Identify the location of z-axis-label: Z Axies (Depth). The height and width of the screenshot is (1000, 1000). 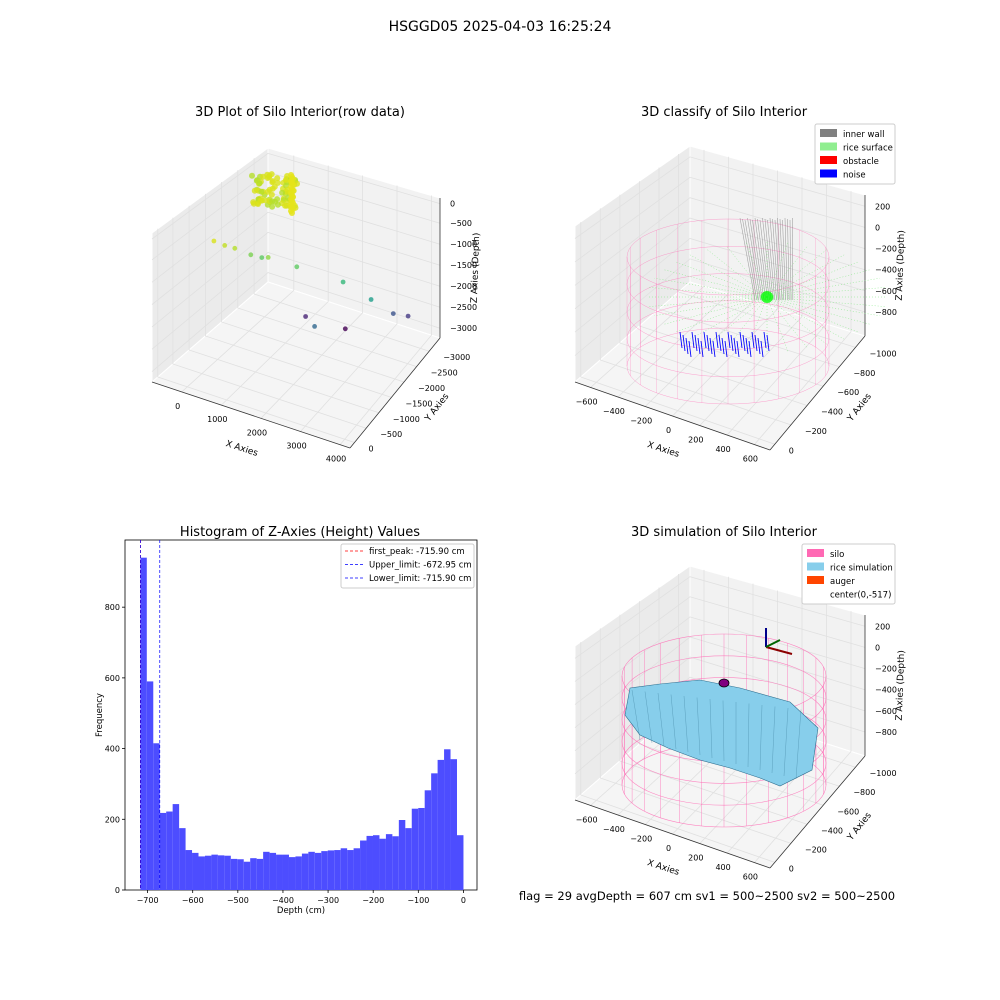
(901, 265).